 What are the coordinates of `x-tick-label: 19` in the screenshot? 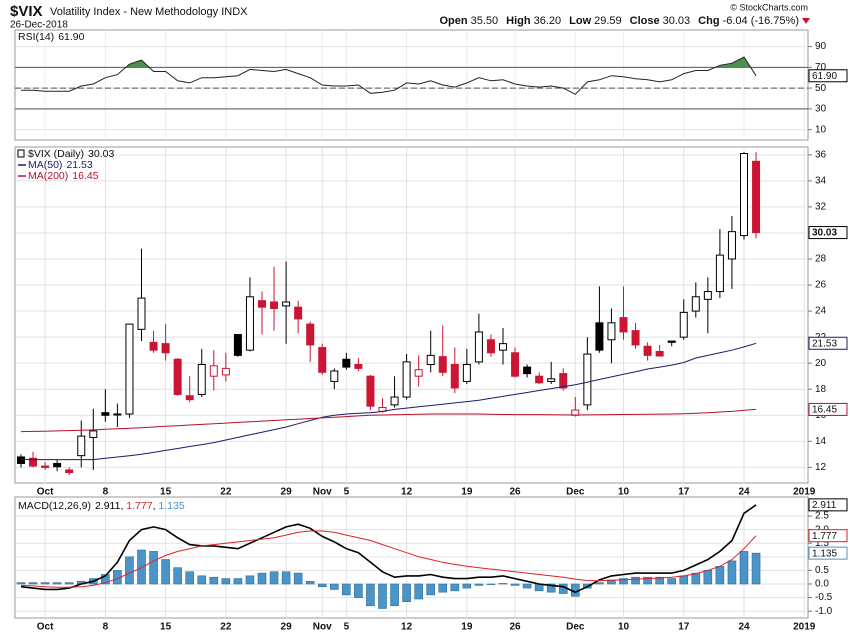 It's located at (467, 492).